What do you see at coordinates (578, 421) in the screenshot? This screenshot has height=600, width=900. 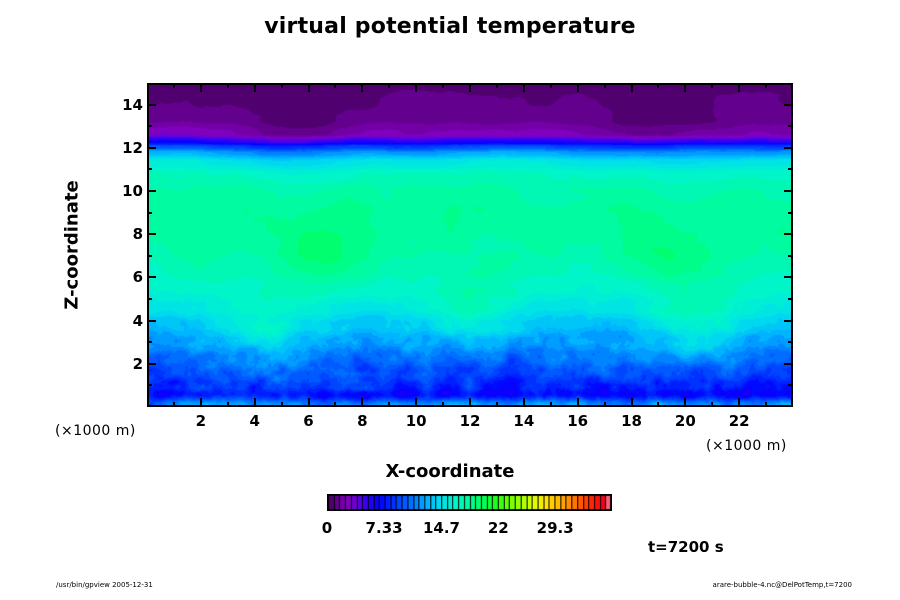 I see `x-tick-label: 16` at bounding box center [578, 421].